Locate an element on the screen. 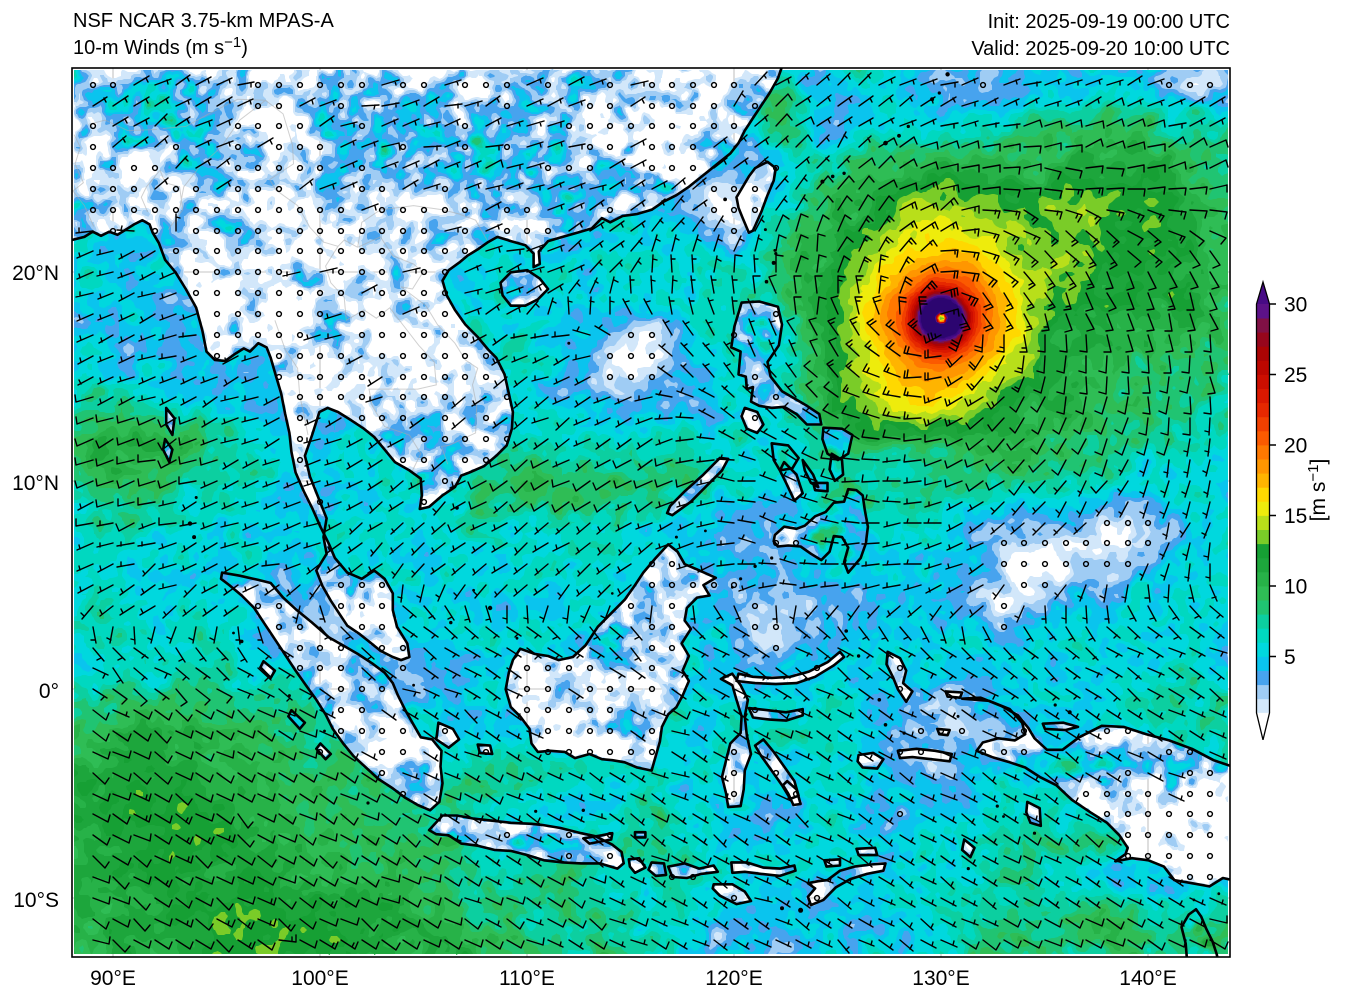 This screenshot has width=1353, height=1002. svg-text: 10°N is located at coordinates (35, 483).